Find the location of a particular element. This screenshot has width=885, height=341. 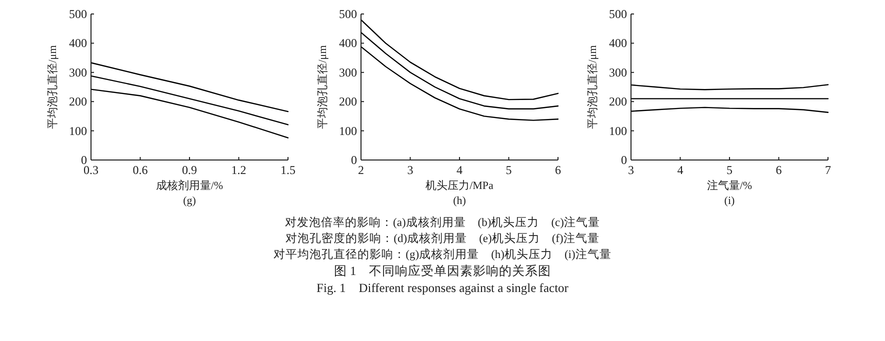

x-tick-label: 2 is located at coordinates (361, 170).